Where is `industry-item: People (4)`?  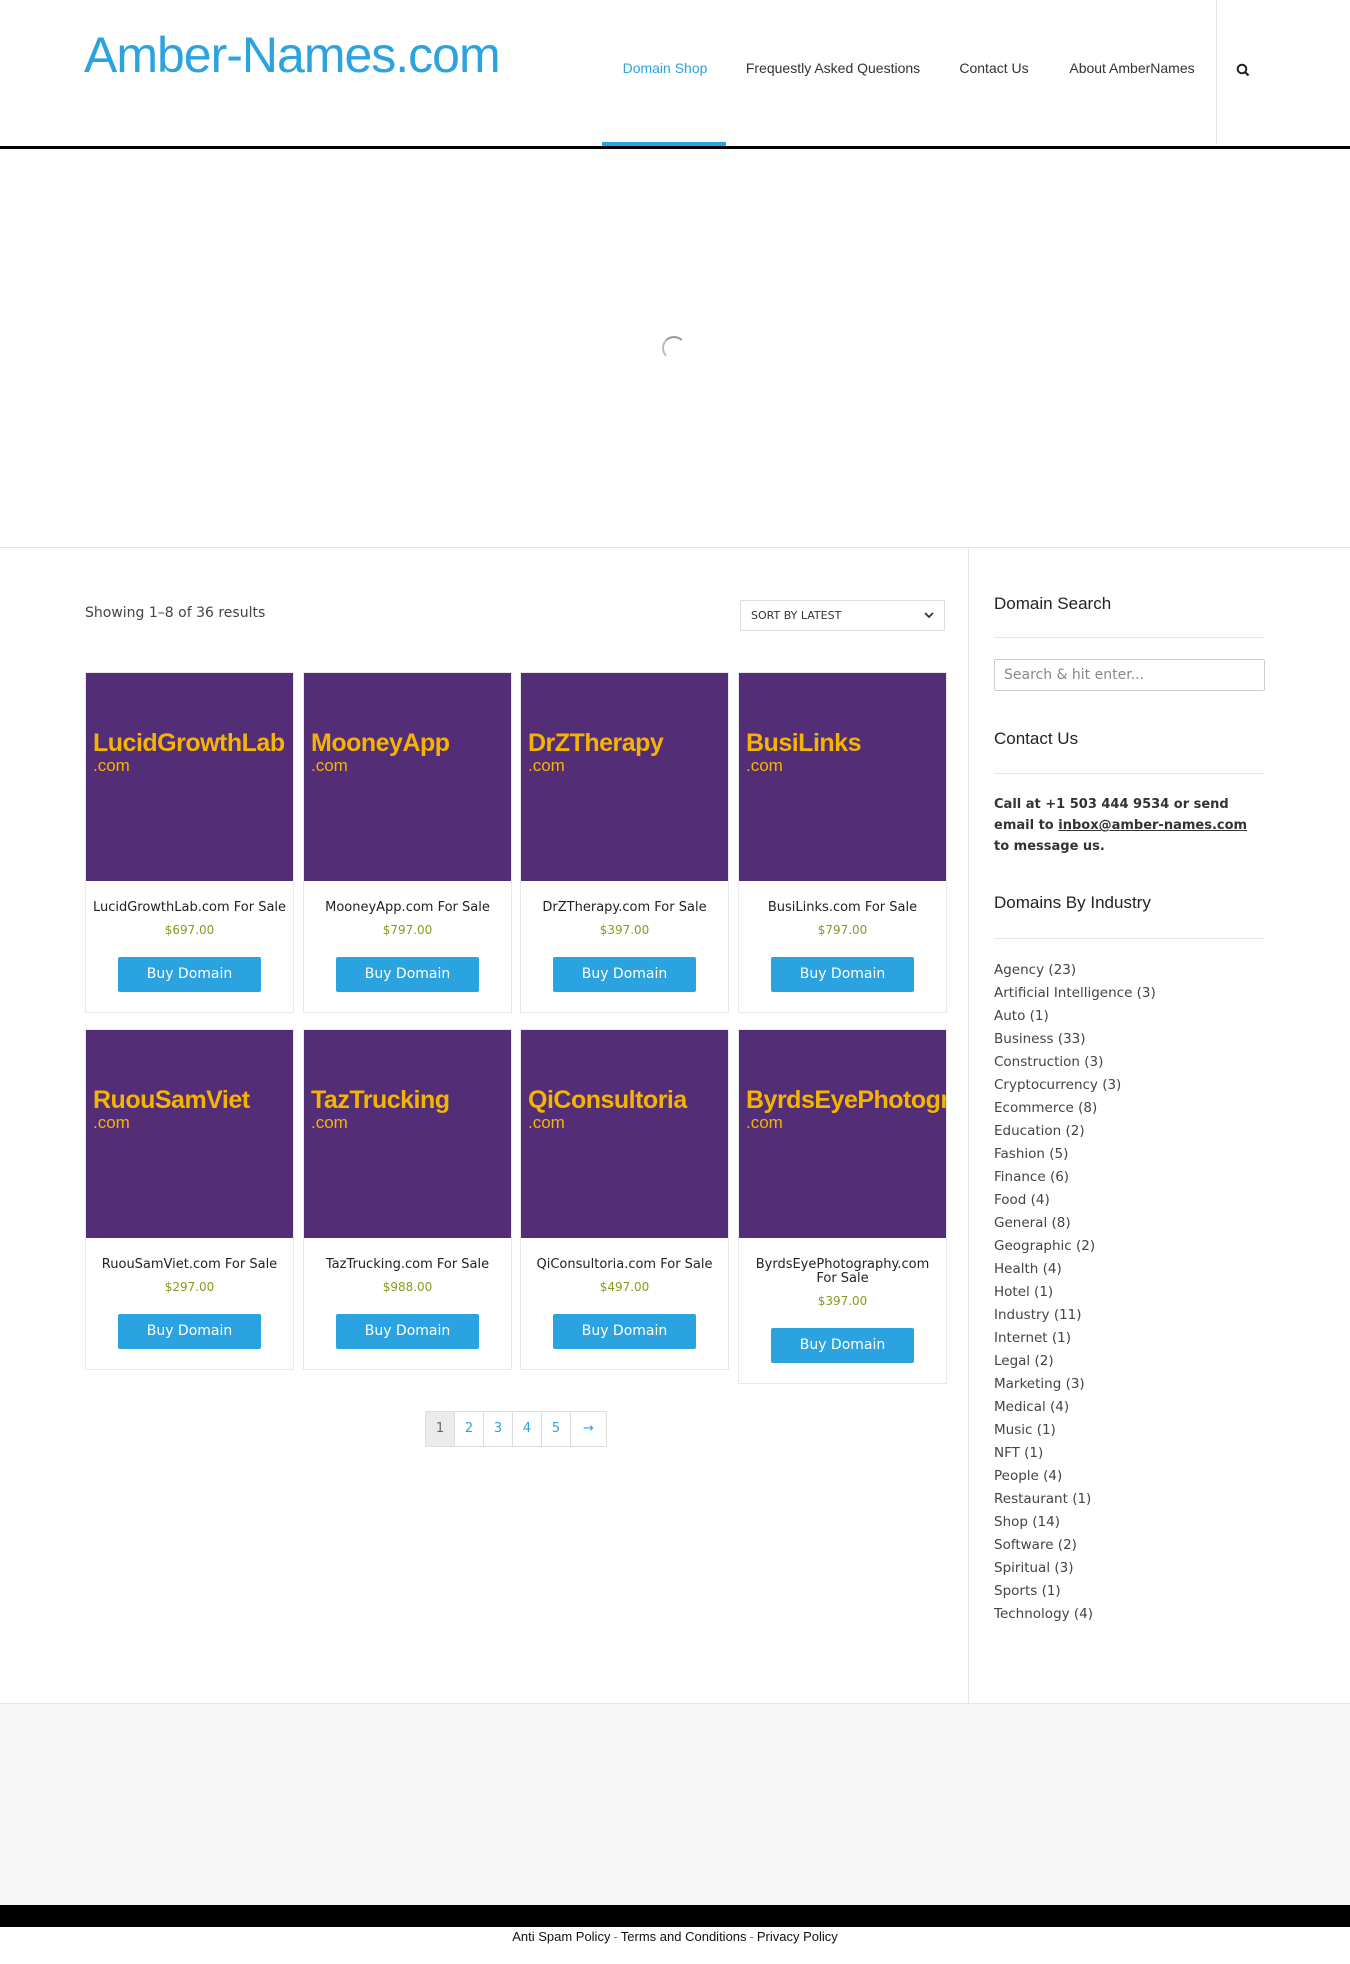
industry-item: People (4) is located at coordinates (1028, 1476).